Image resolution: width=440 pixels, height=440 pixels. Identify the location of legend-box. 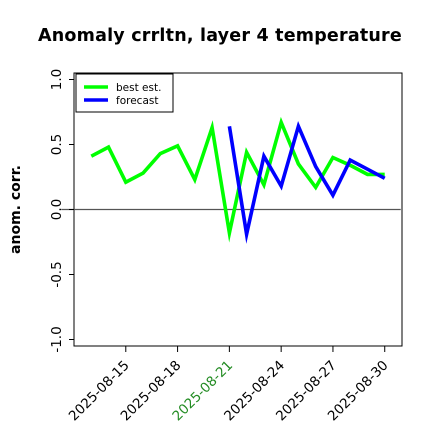
(124, 93).